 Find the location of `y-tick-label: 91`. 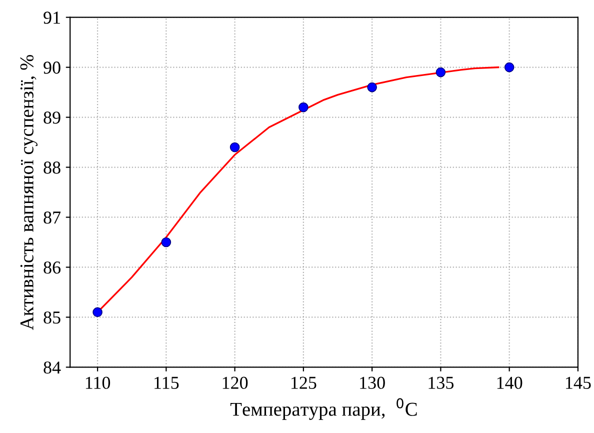

y-tick-label: 91 is located at coordinates (52, 18).